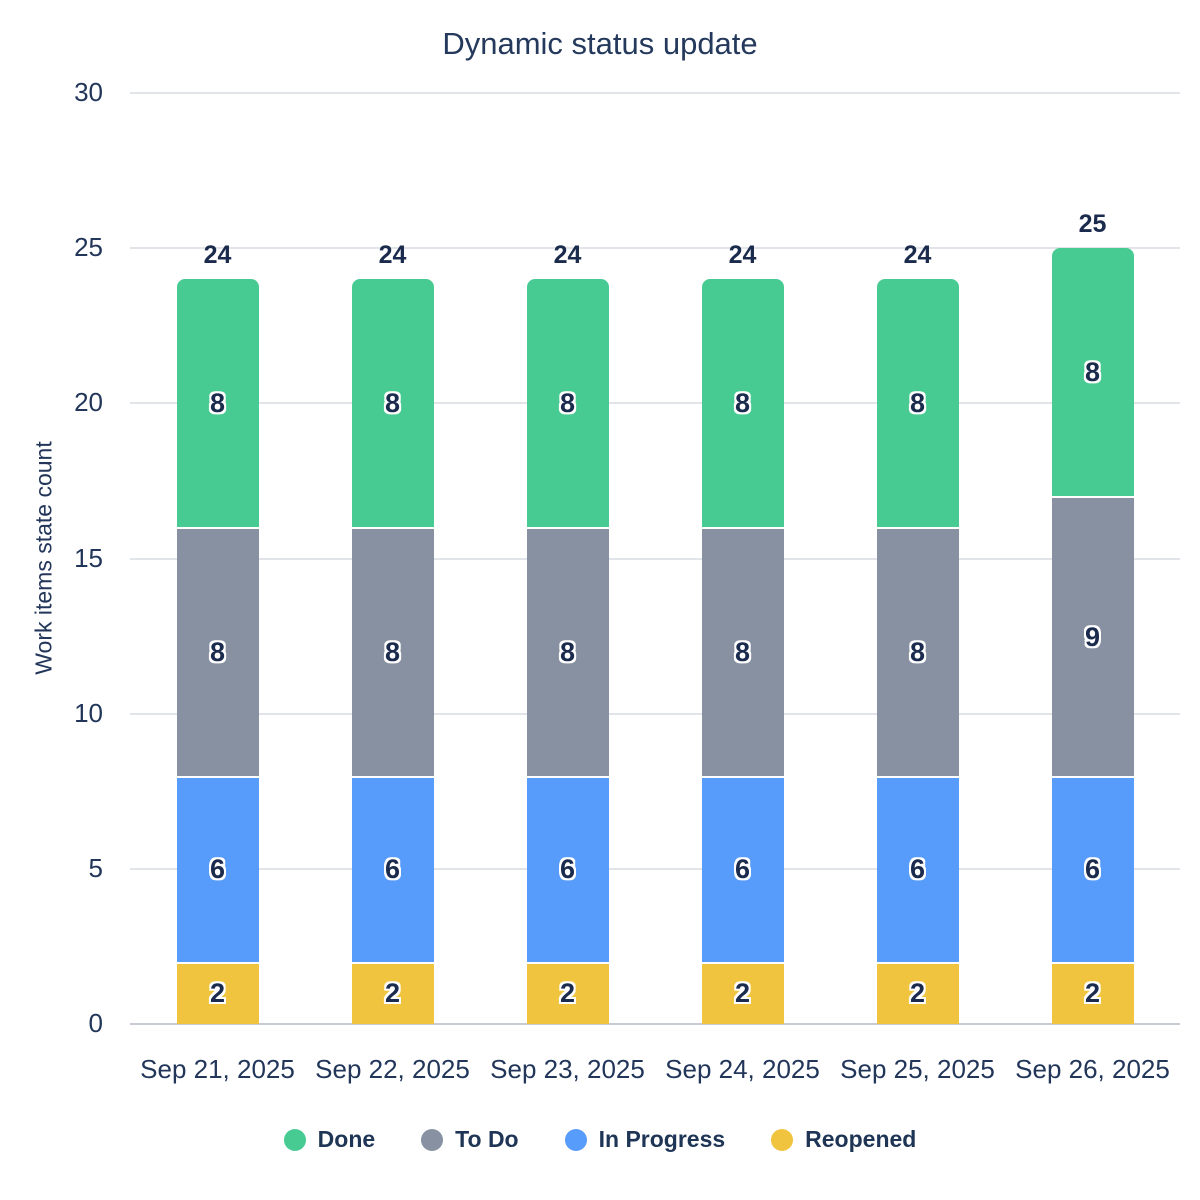 This screenshot has width=1200, height=1200. What do you see at coordinates (861, 1139) in the screenshot?
I see `legend-label: Reopened` at bounding box center [861, 1139].